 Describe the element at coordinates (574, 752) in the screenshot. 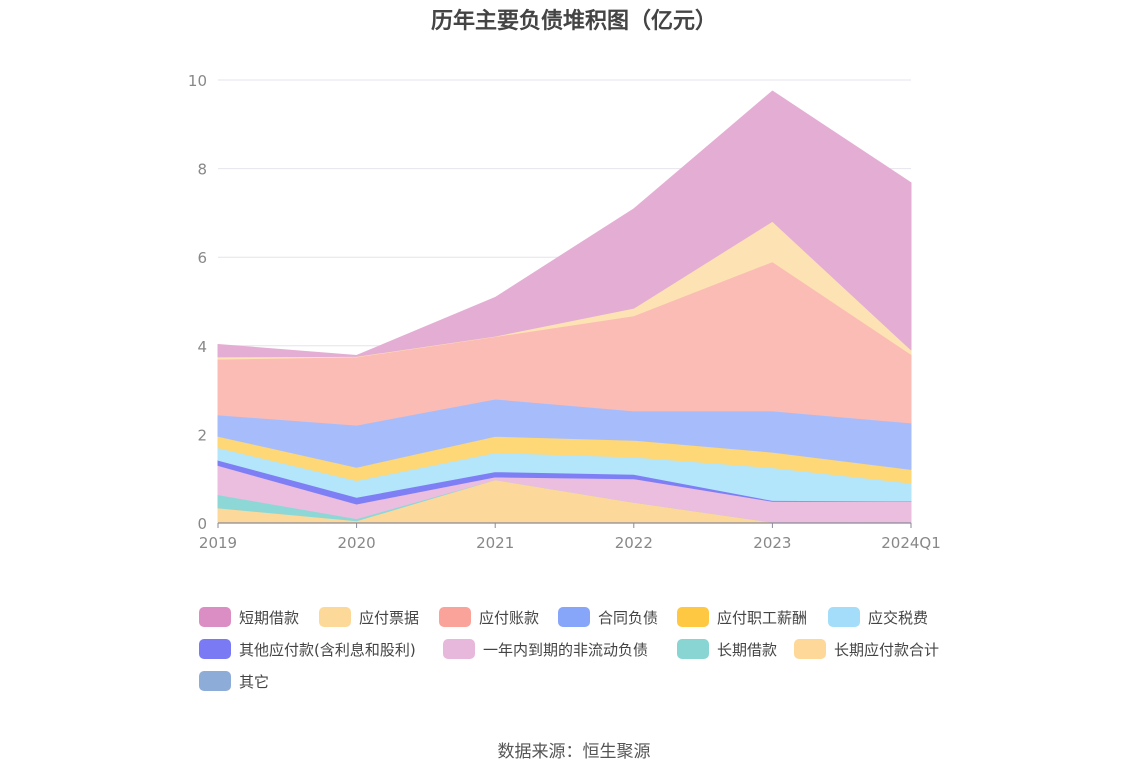

I see `data-source: 数据来源：恒生聚源` at that location.